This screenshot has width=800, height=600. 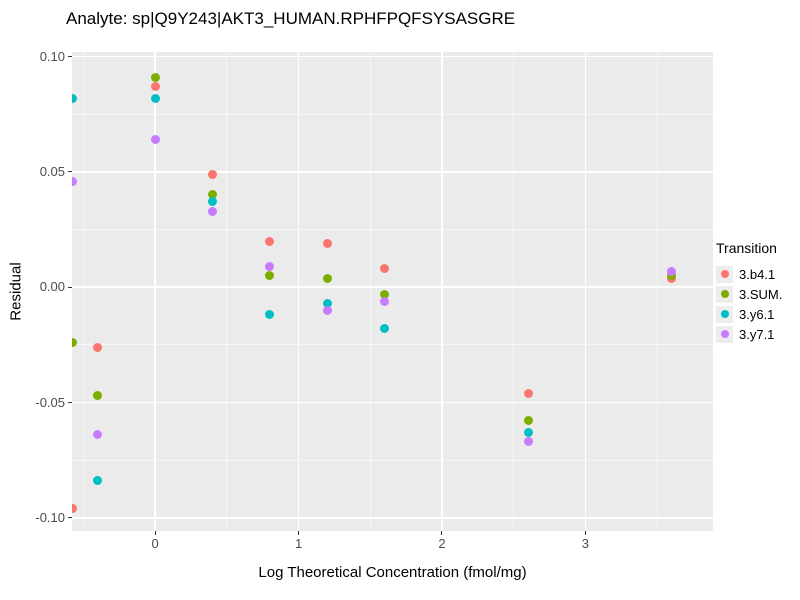 I want to click on legend-item-3.b4.1: 3.b4.1, so click(x=749, y=274).